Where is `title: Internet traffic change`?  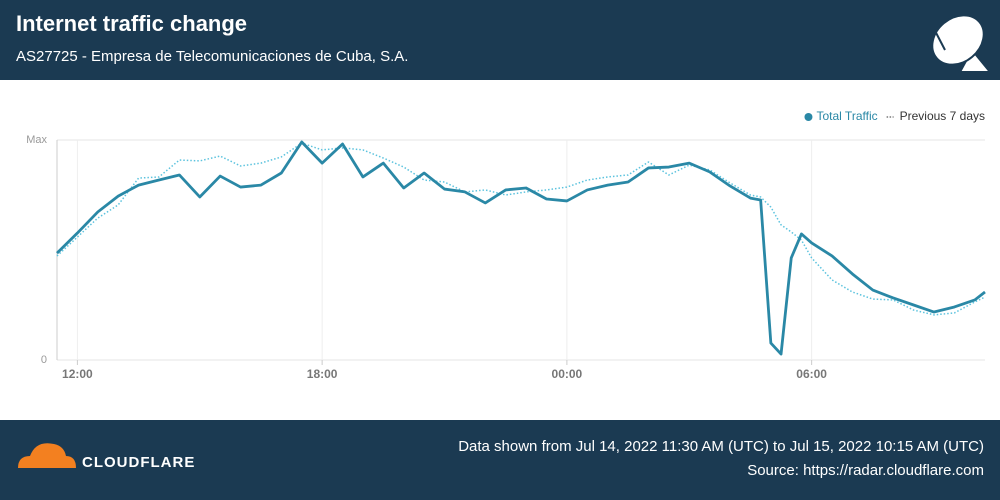 title: Internet traffic change is located at coordinates (131, 23).